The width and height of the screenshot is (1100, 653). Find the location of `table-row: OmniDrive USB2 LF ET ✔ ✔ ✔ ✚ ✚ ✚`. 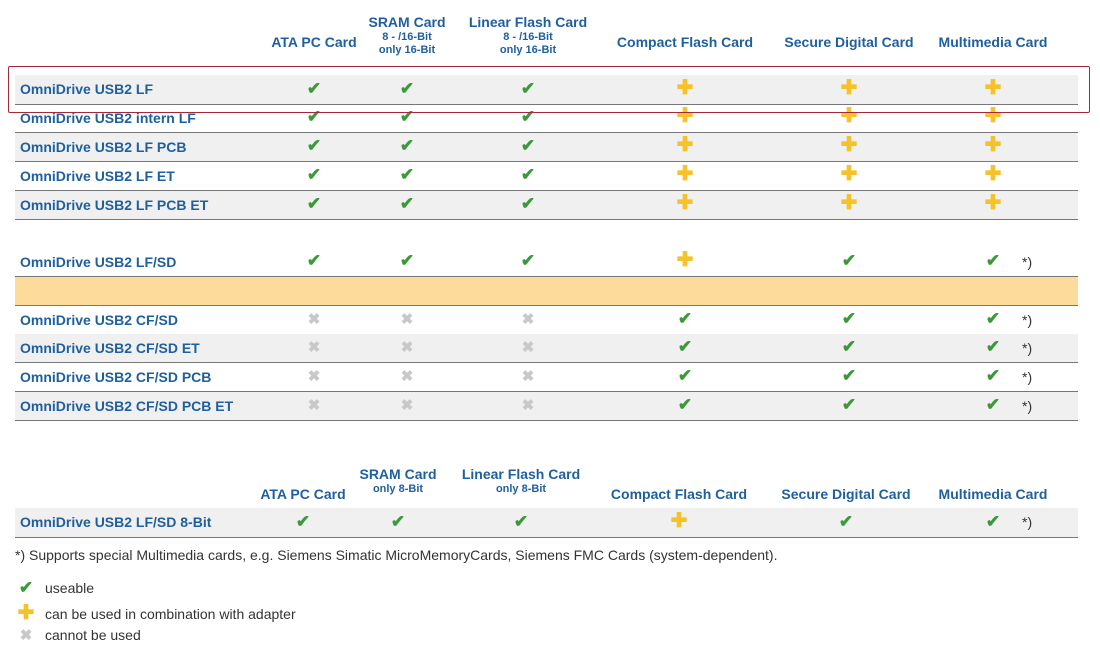

table-row: OmniDrive USB2 LF ET ✔ ✔ ✔ ✚ ✚ ✚ is located at coordinates (546, 176).